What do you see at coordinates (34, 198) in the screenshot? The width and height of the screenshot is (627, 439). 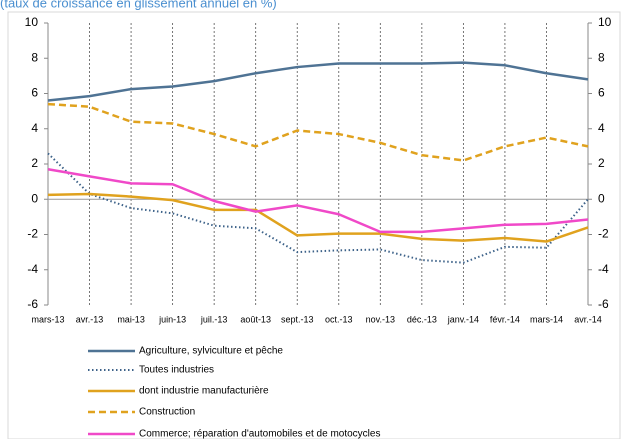 I see `y-tick-label: 0` at bounding box center [34, 198].